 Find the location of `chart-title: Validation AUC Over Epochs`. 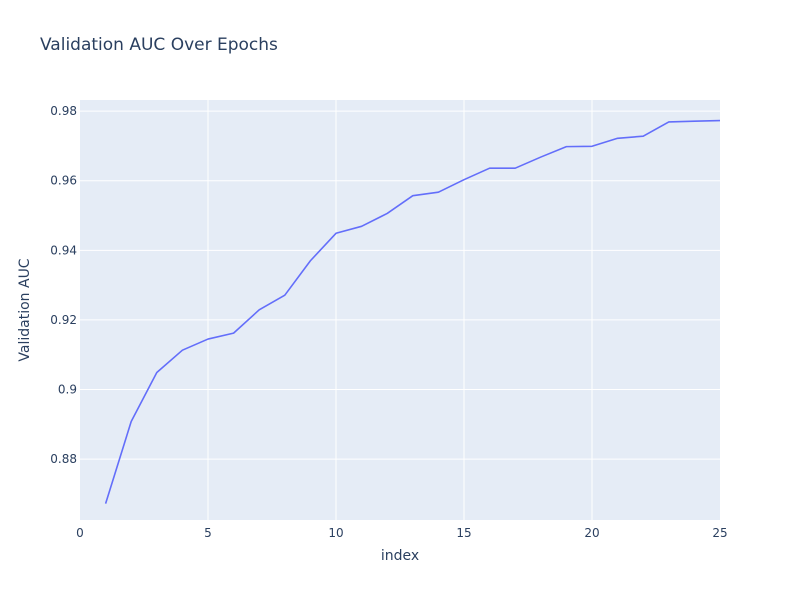

chart-title: Validation AUC Over Epochs is located at coordinates (159, 45).